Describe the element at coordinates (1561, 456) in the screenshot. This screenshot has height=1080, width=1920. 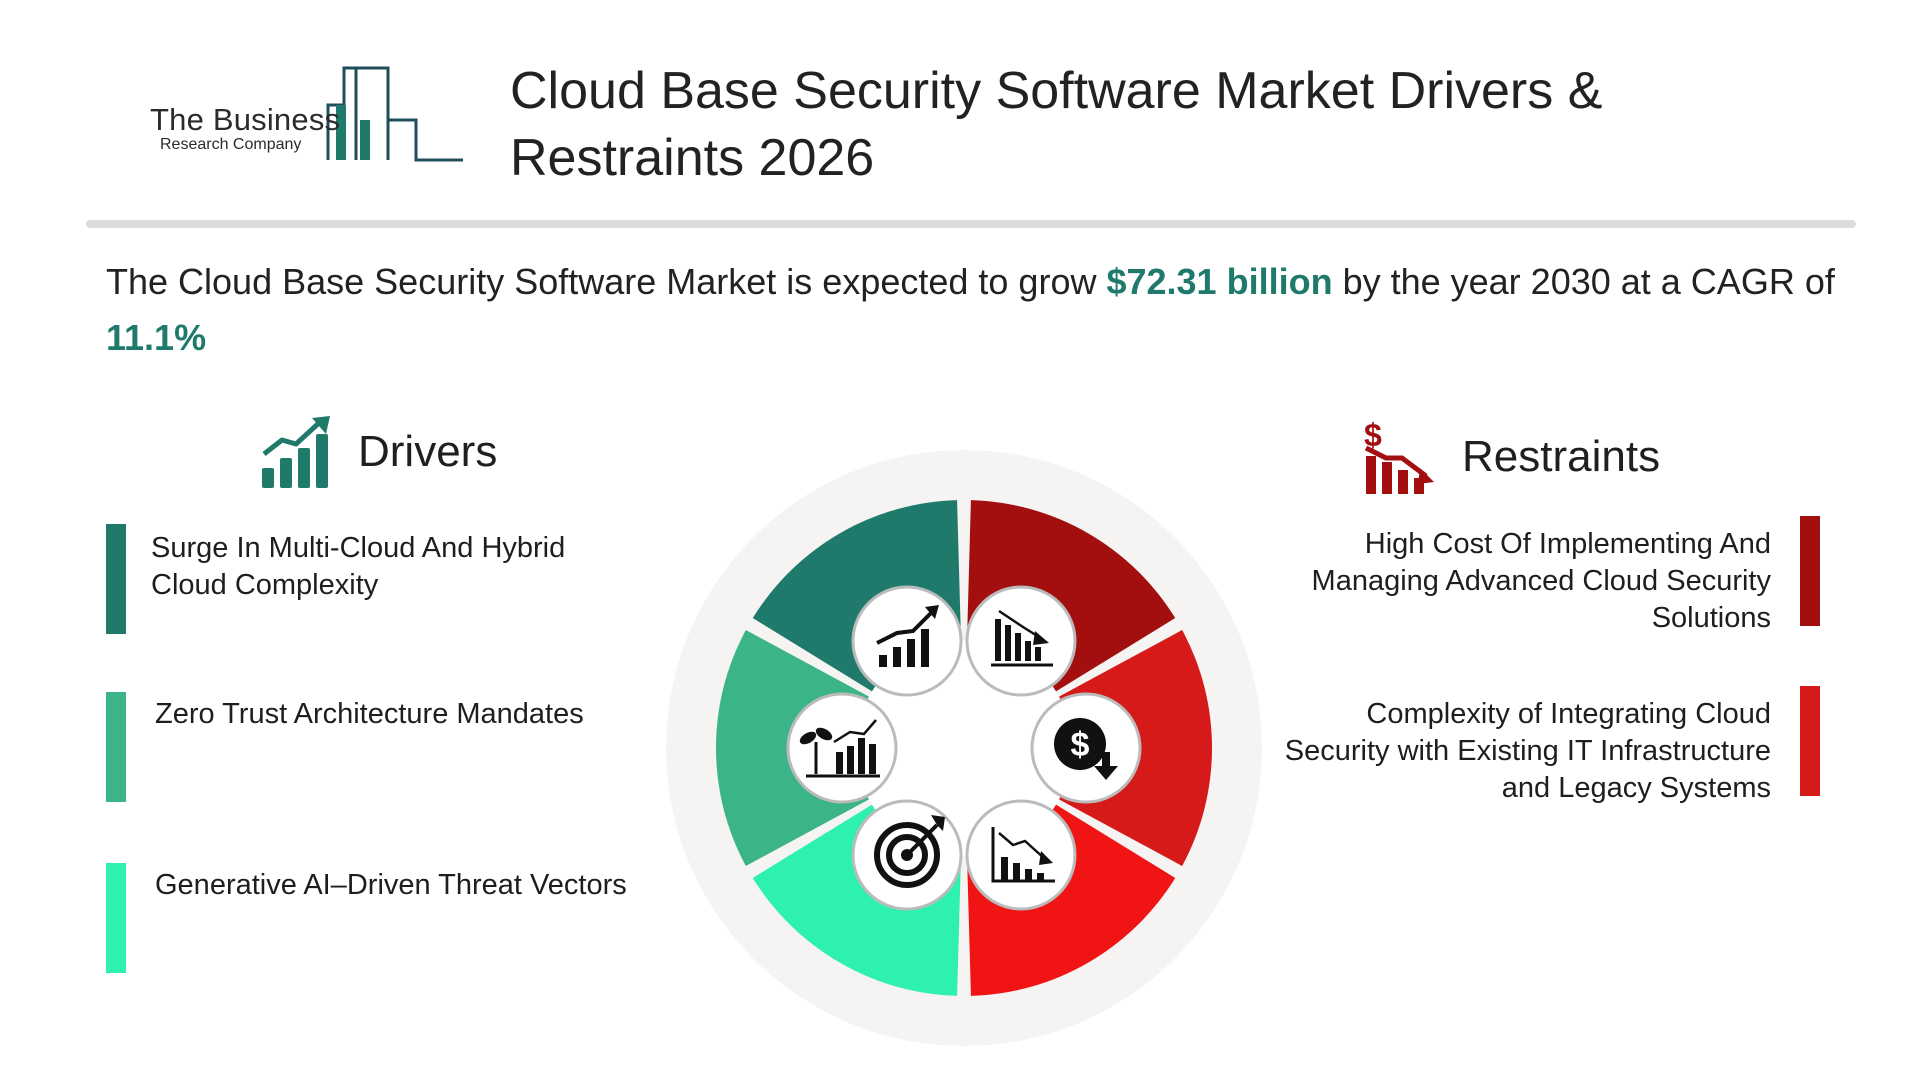
I see `restraints-label: Restraints` at that location.